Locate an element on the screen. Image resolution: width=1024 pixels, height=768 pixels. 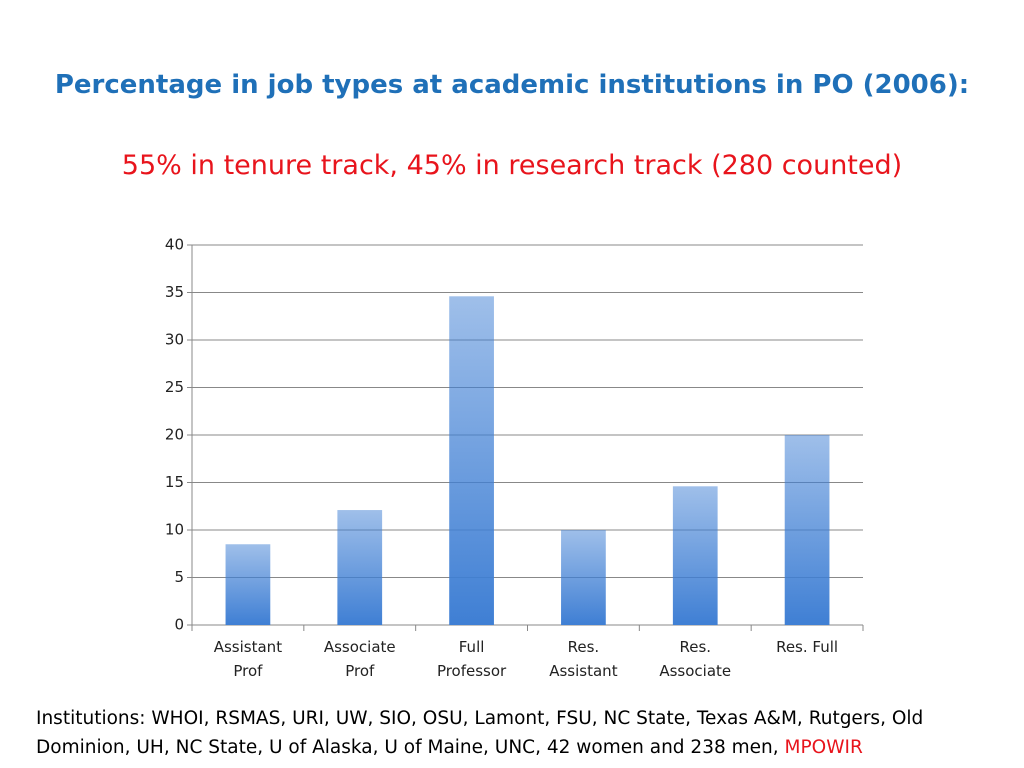
footnote-highlight: MPOWIR is located at coordinates (823, 747).